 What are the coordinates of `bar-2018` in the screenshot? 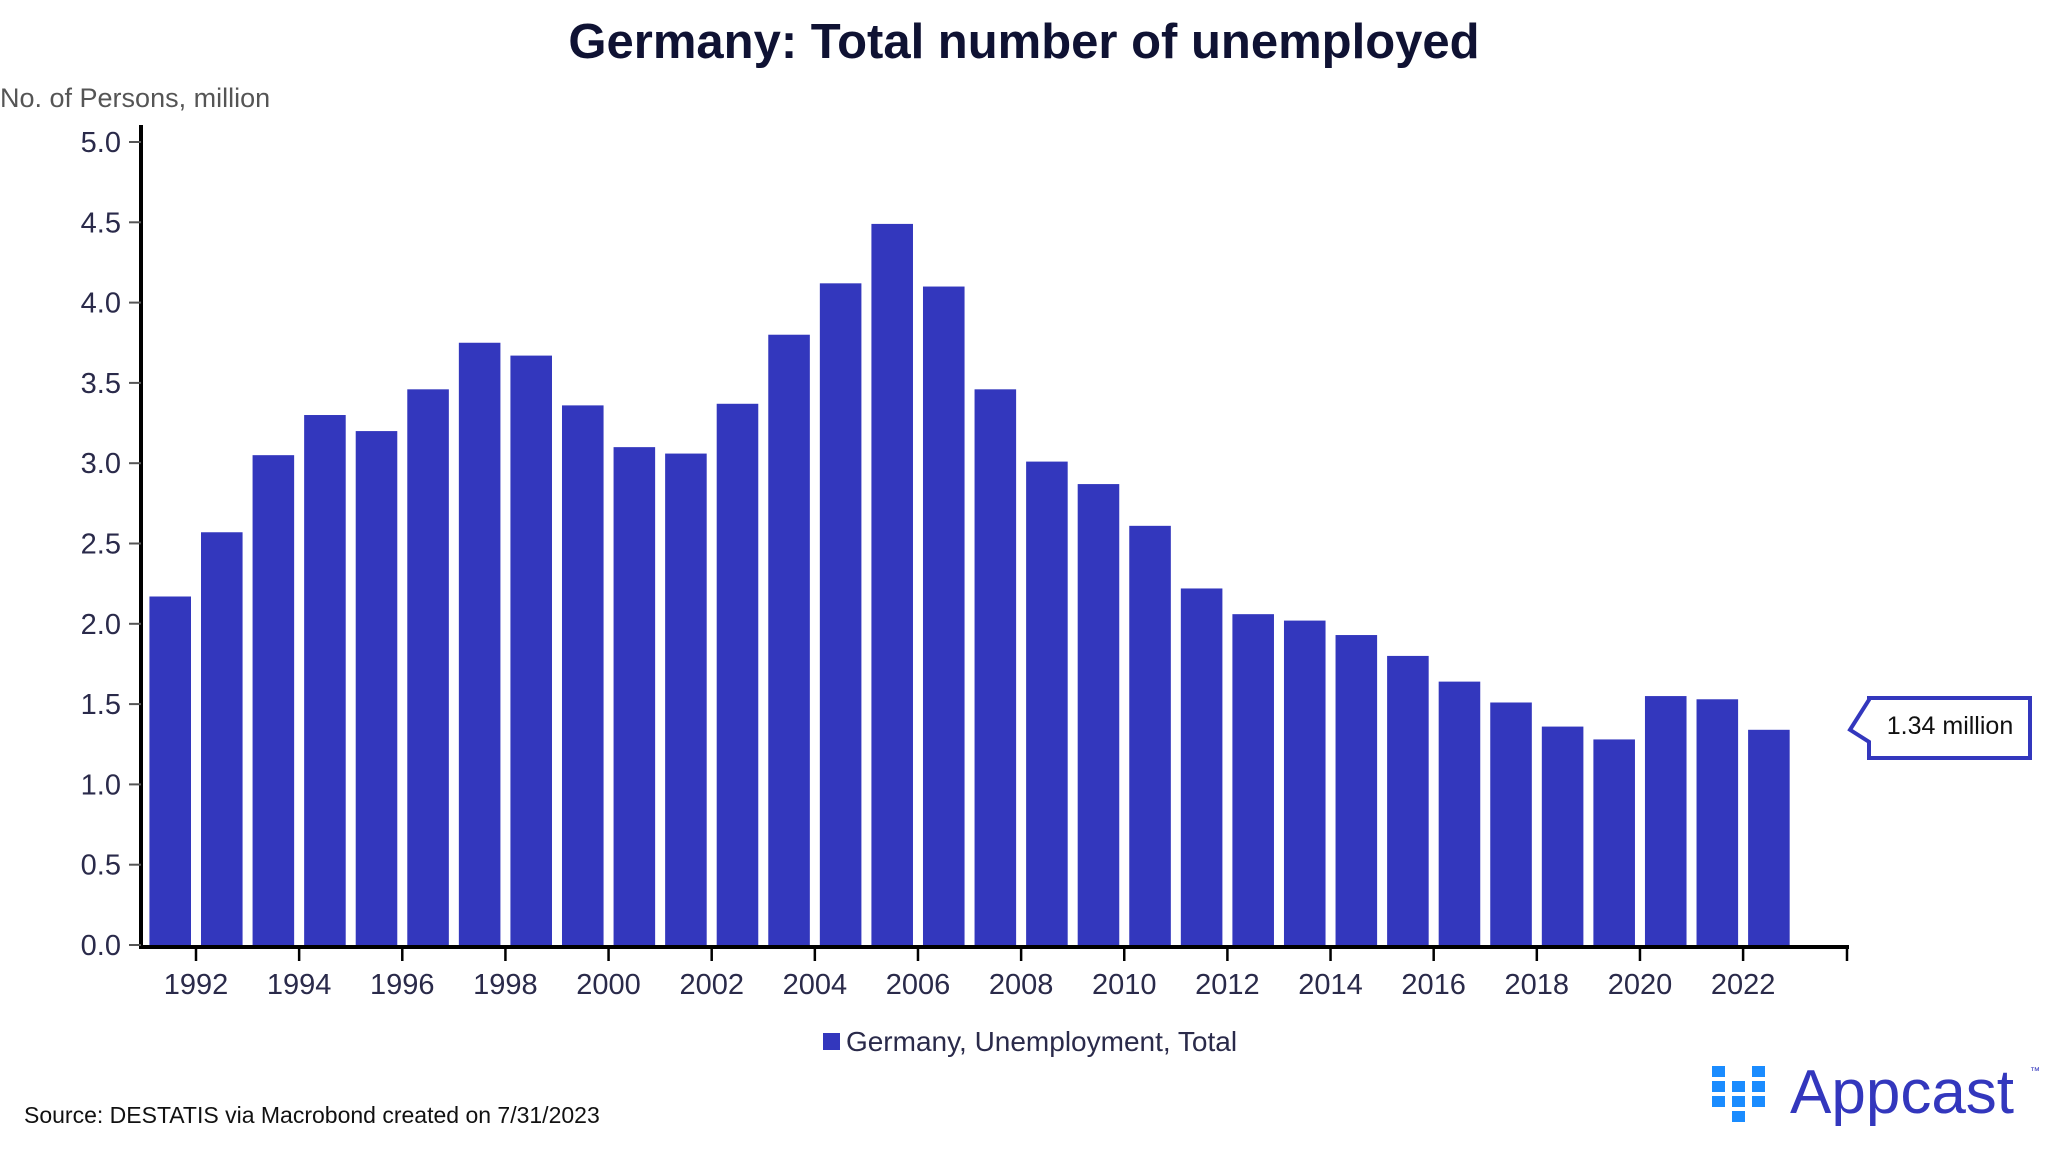 It's located at (1562, 835).